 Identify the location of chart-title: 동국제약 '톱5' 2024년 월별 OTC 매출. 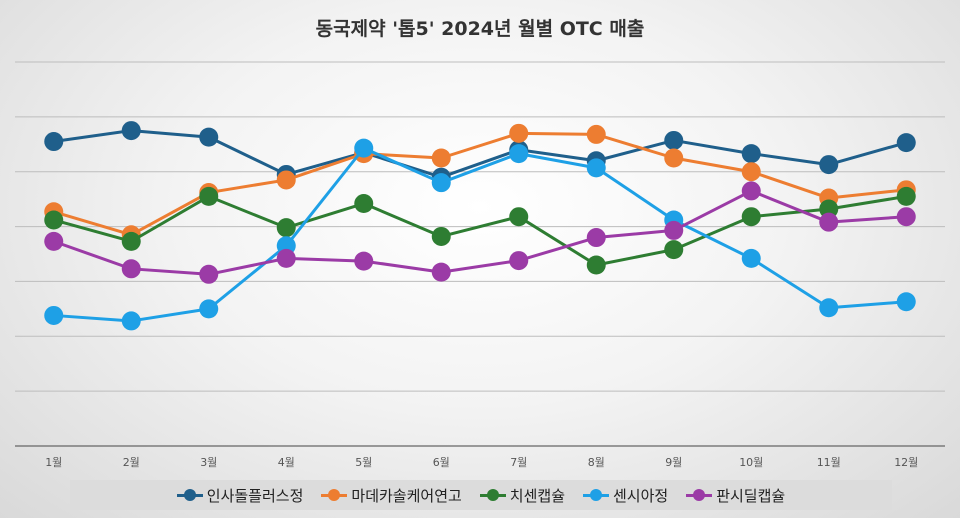
(480, 29).